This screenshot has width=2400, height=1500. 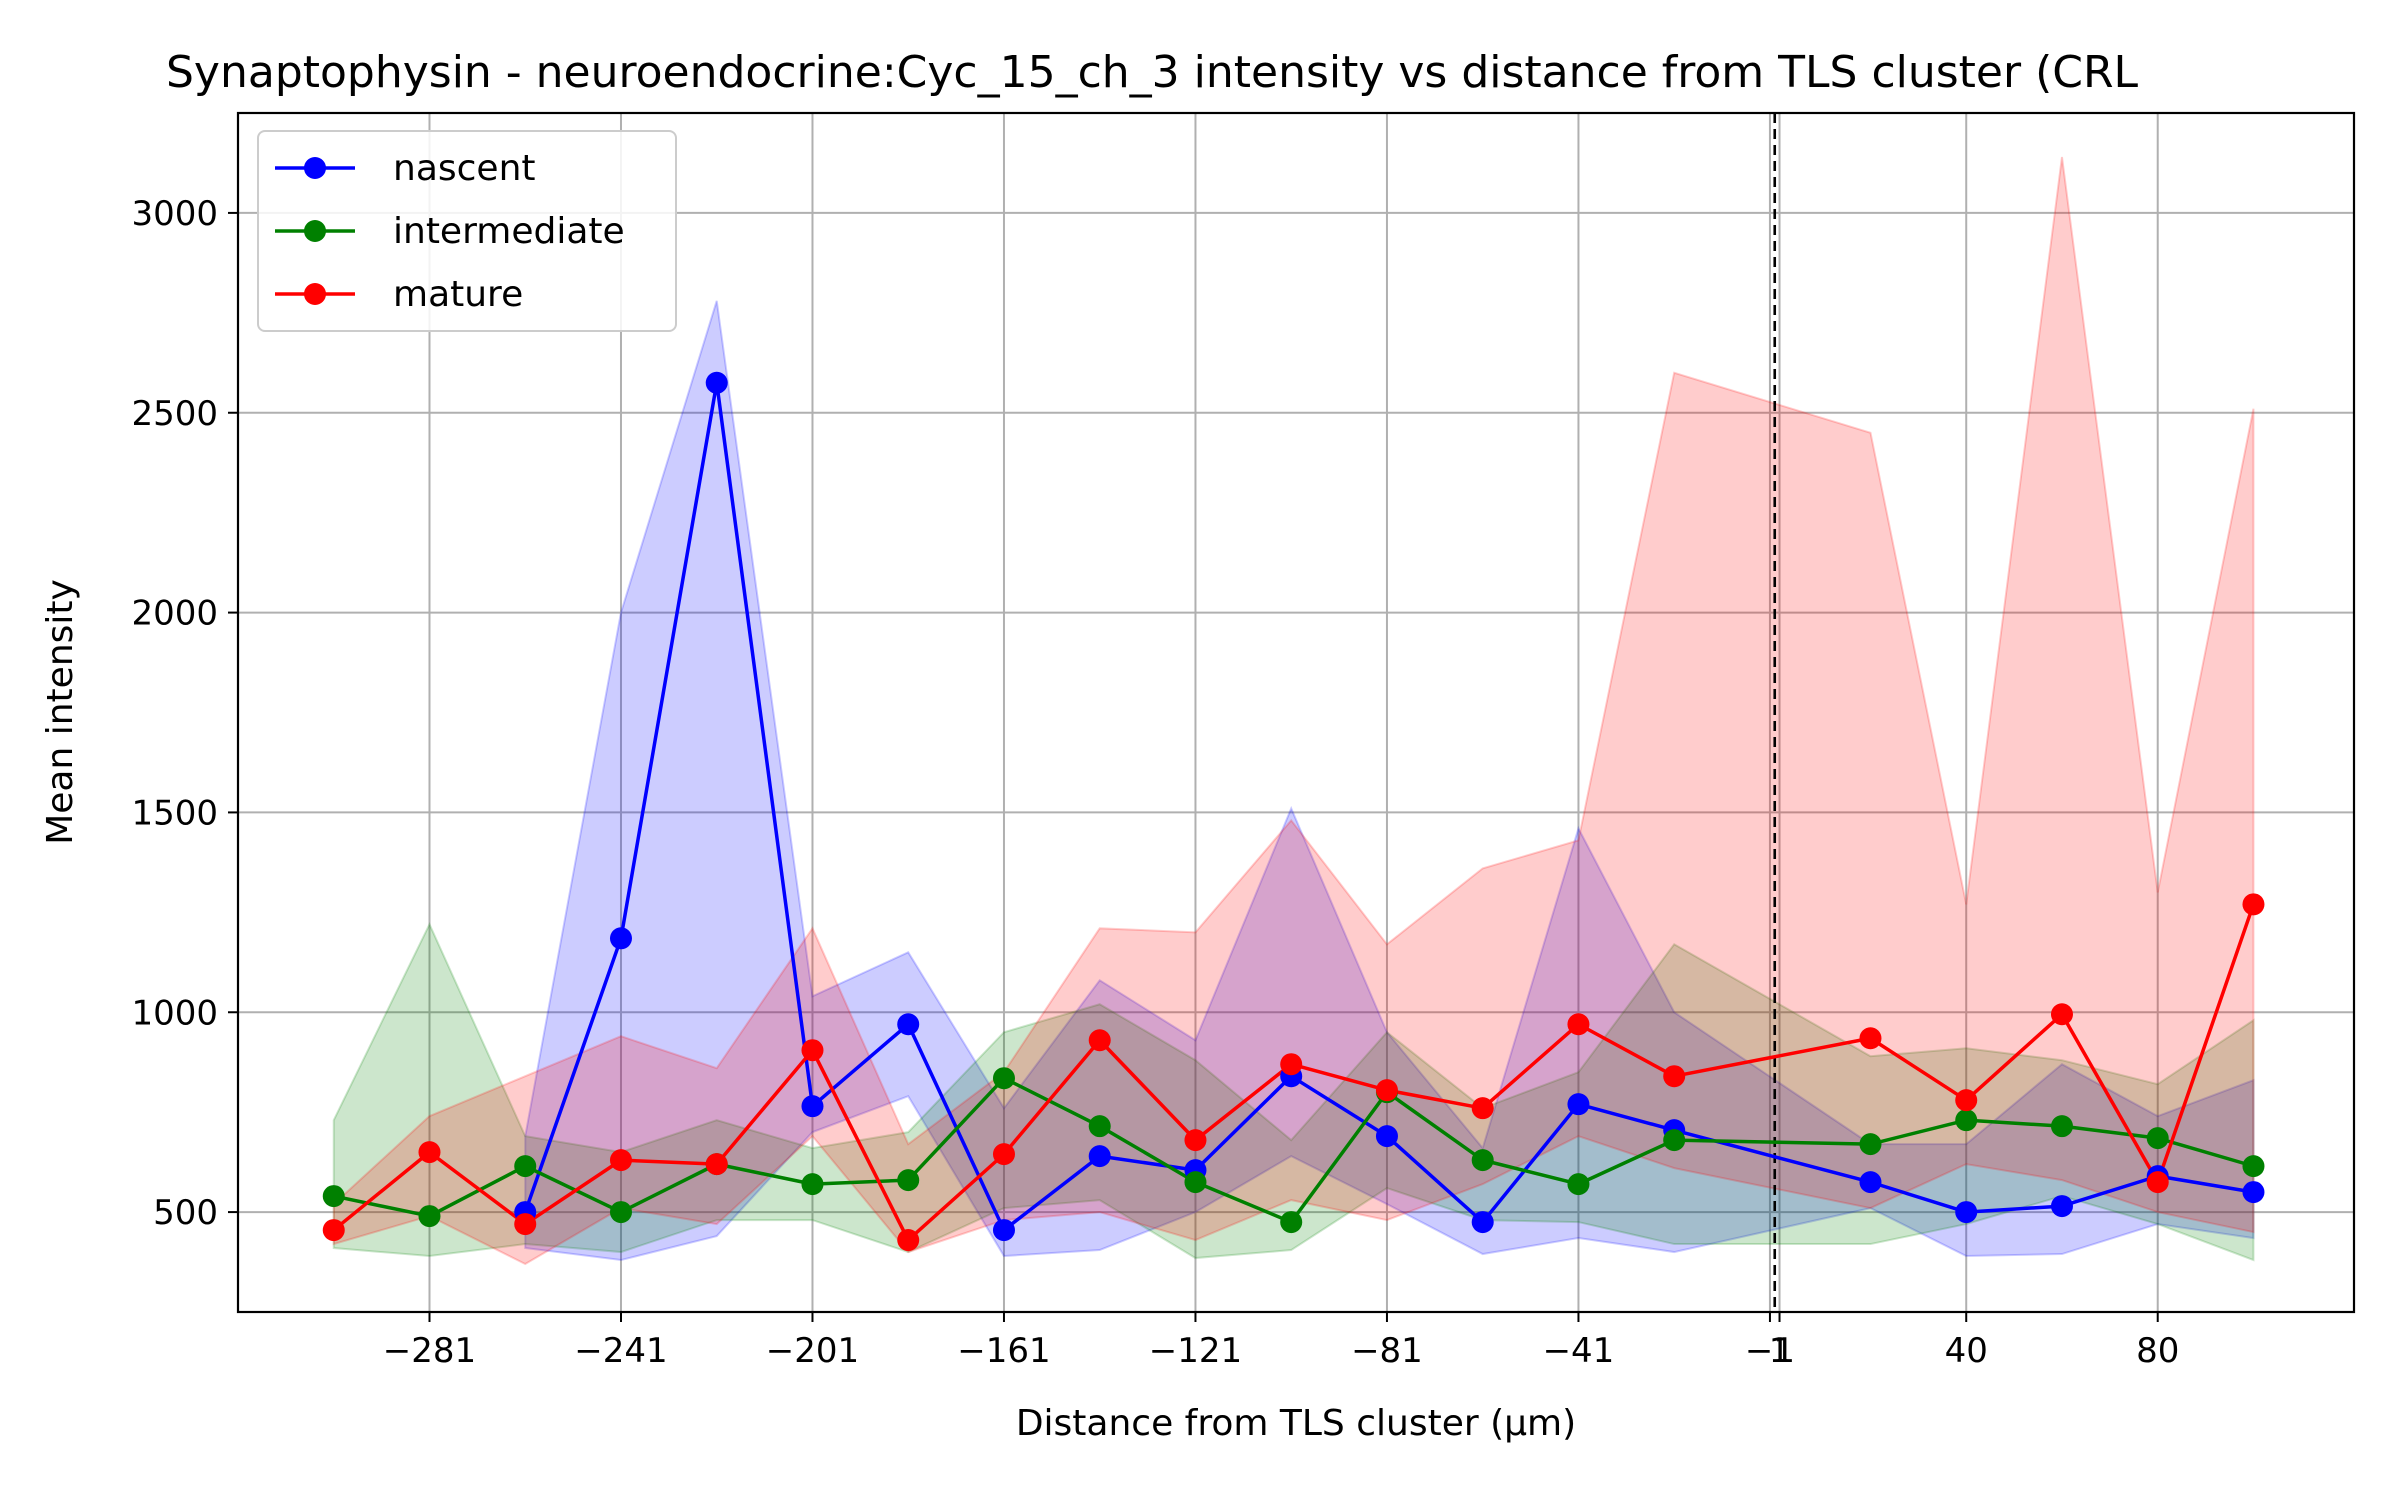 What do you see at coordinates (174, 614) in the screenshot?
I see `y-tick-label: 2000` at bounding box center [174, 614].